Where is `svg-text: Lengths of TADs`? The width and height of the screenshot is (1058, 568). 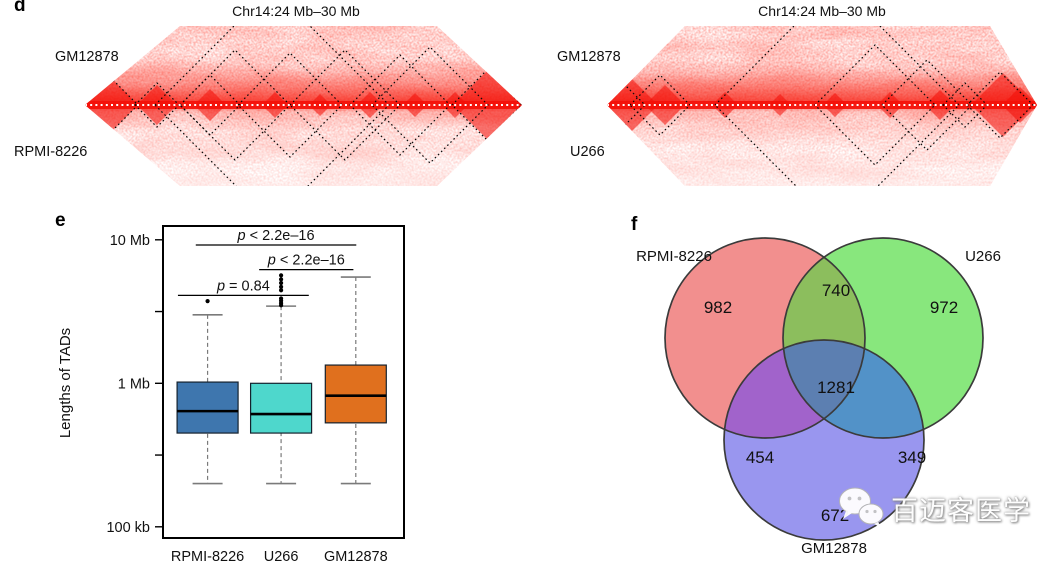
svg-text: Lengths of TADs is located at coordinates (65, 383).